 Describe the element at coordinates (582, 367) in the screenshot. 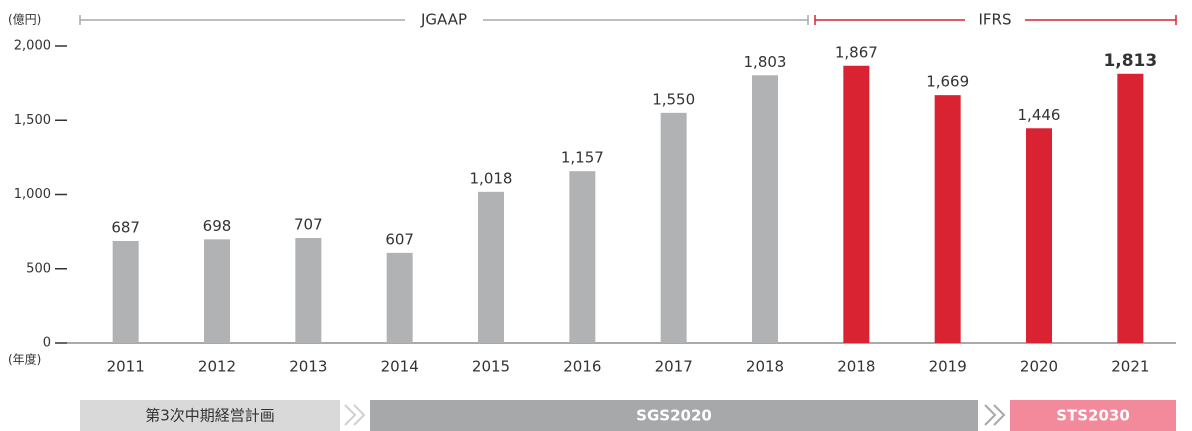

I see `x-tick-label: 2016` at that location.